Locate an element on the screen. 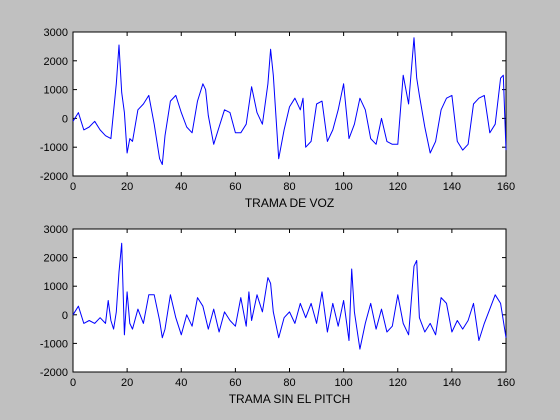 The image size is (560, 420). x-axis-label: TRAMA SIN EL PITCH is located at coordinates (290, 399).